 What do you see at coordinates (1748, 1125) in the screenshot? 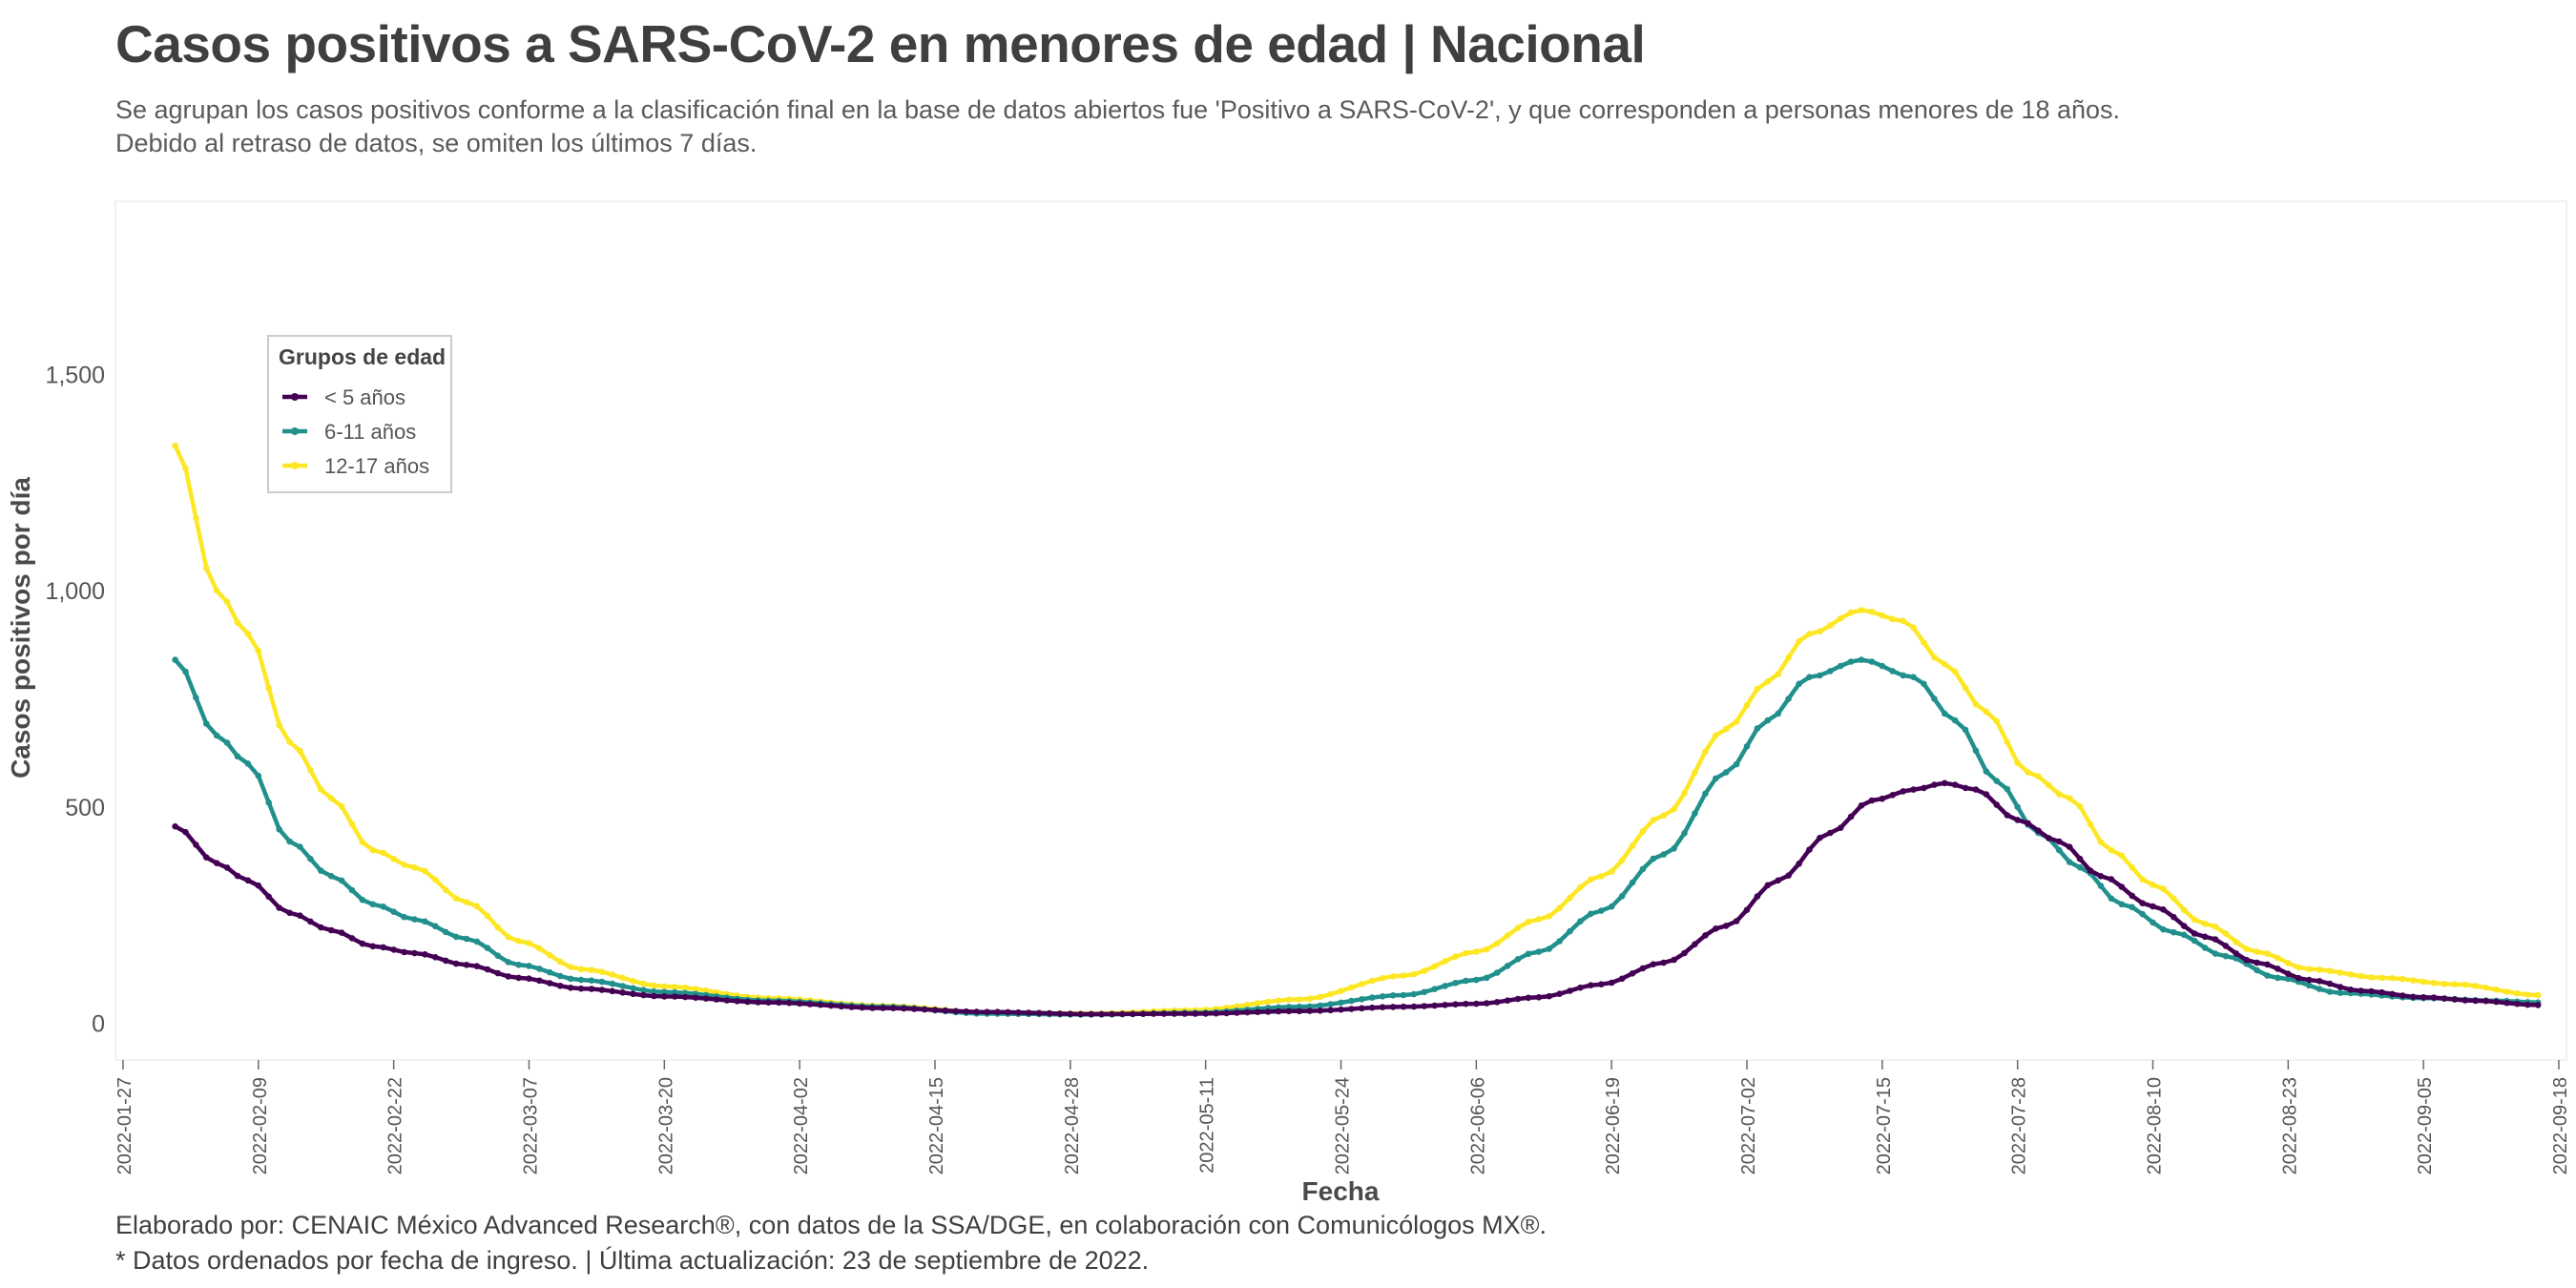
I see `x-tick-label: 2022-07-02` at bounding box center [1748, 1125].